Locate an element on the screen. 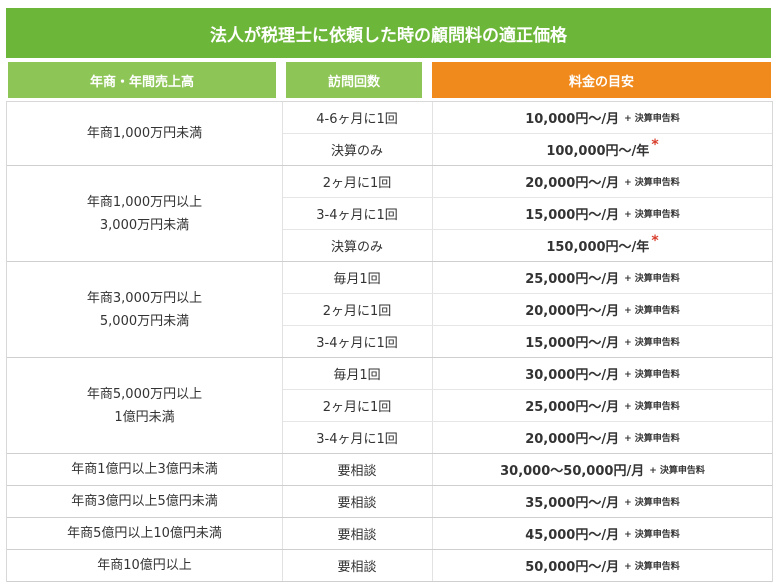  header-cell: 料金の目安 is located at coordinates (601, 80).